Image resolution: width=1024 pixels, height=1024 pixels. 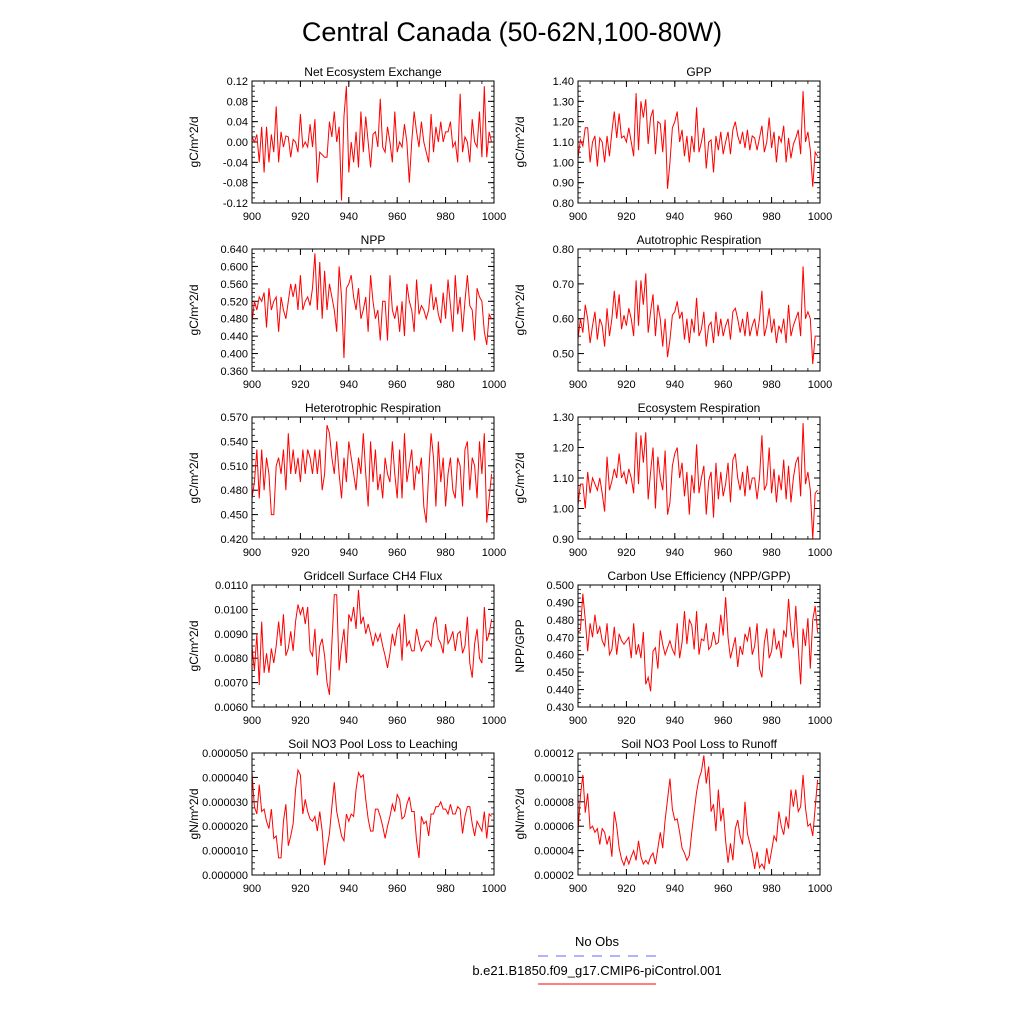 I want to click on y-tick-label: 0.400, so click(x=234, y=355).